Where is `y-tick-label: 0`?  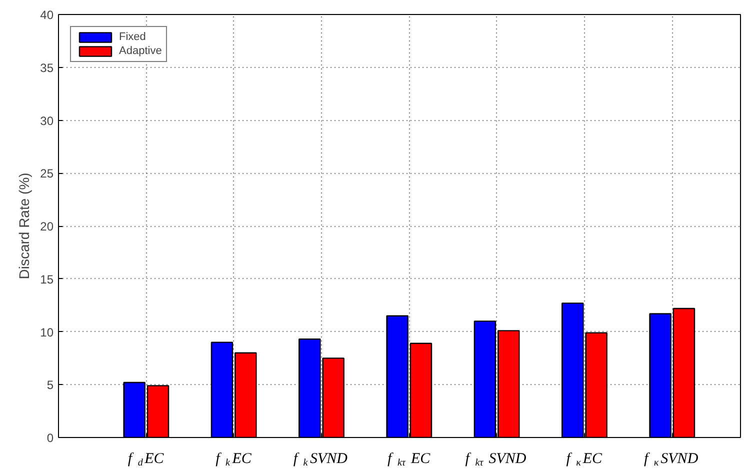
y-tick-label: 0 is located at coordinates (50, 438).